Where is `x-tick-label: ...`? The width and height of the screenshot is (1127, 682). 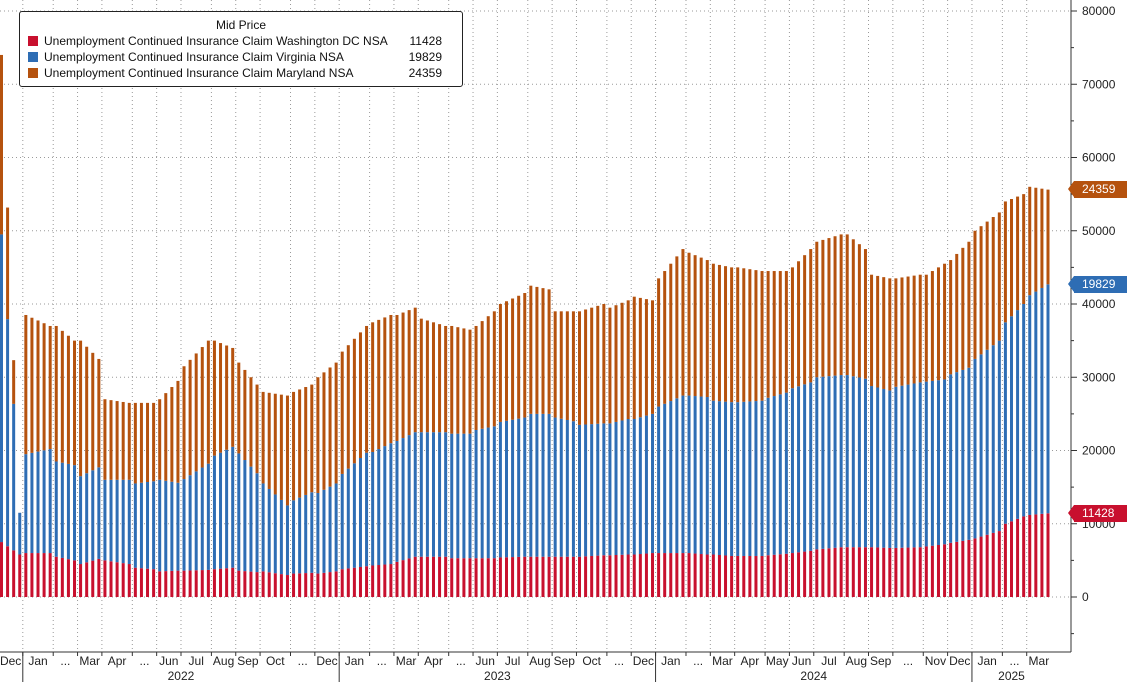
x-tick-label: ... is located at coordinates (144, 661).